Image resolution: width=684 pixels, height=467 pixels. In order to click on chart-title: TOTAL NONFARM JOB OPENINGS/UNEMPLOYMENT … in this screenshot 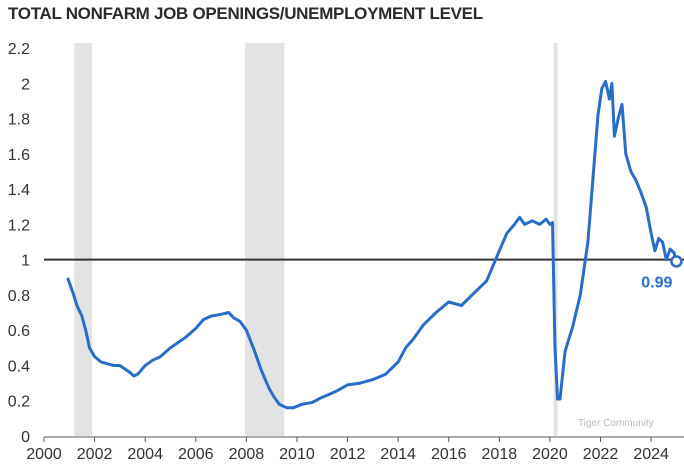, I will do `click(245, 13)`.